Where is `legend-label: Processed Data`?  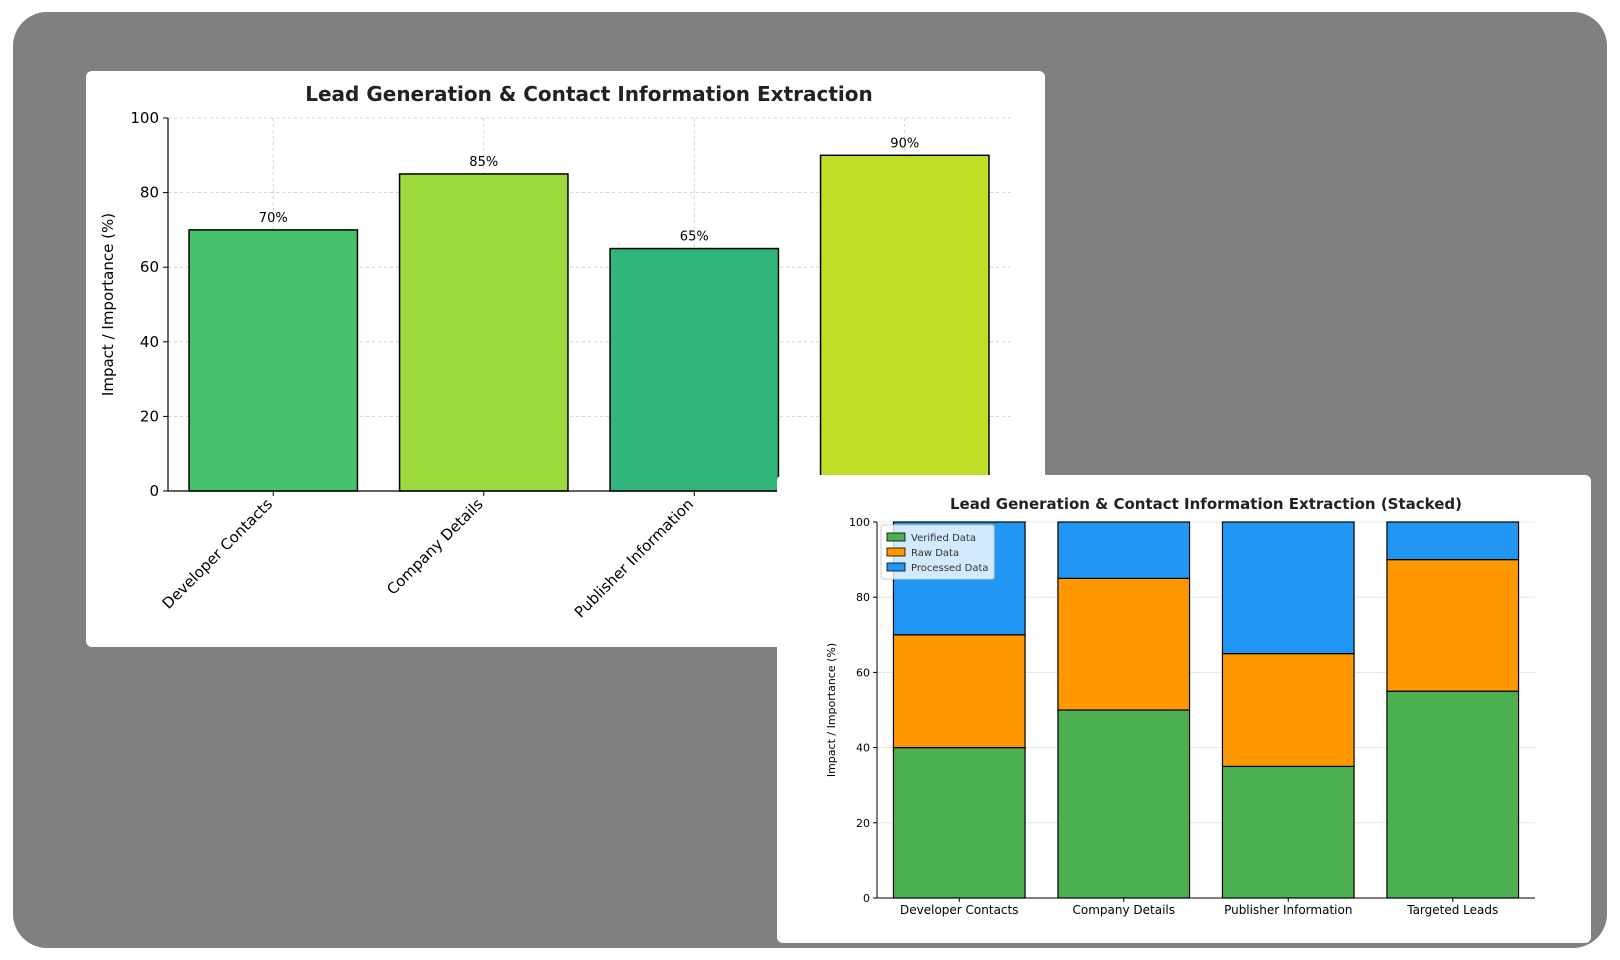 legend-label: Processed Data is located at coordinates (950, 568).